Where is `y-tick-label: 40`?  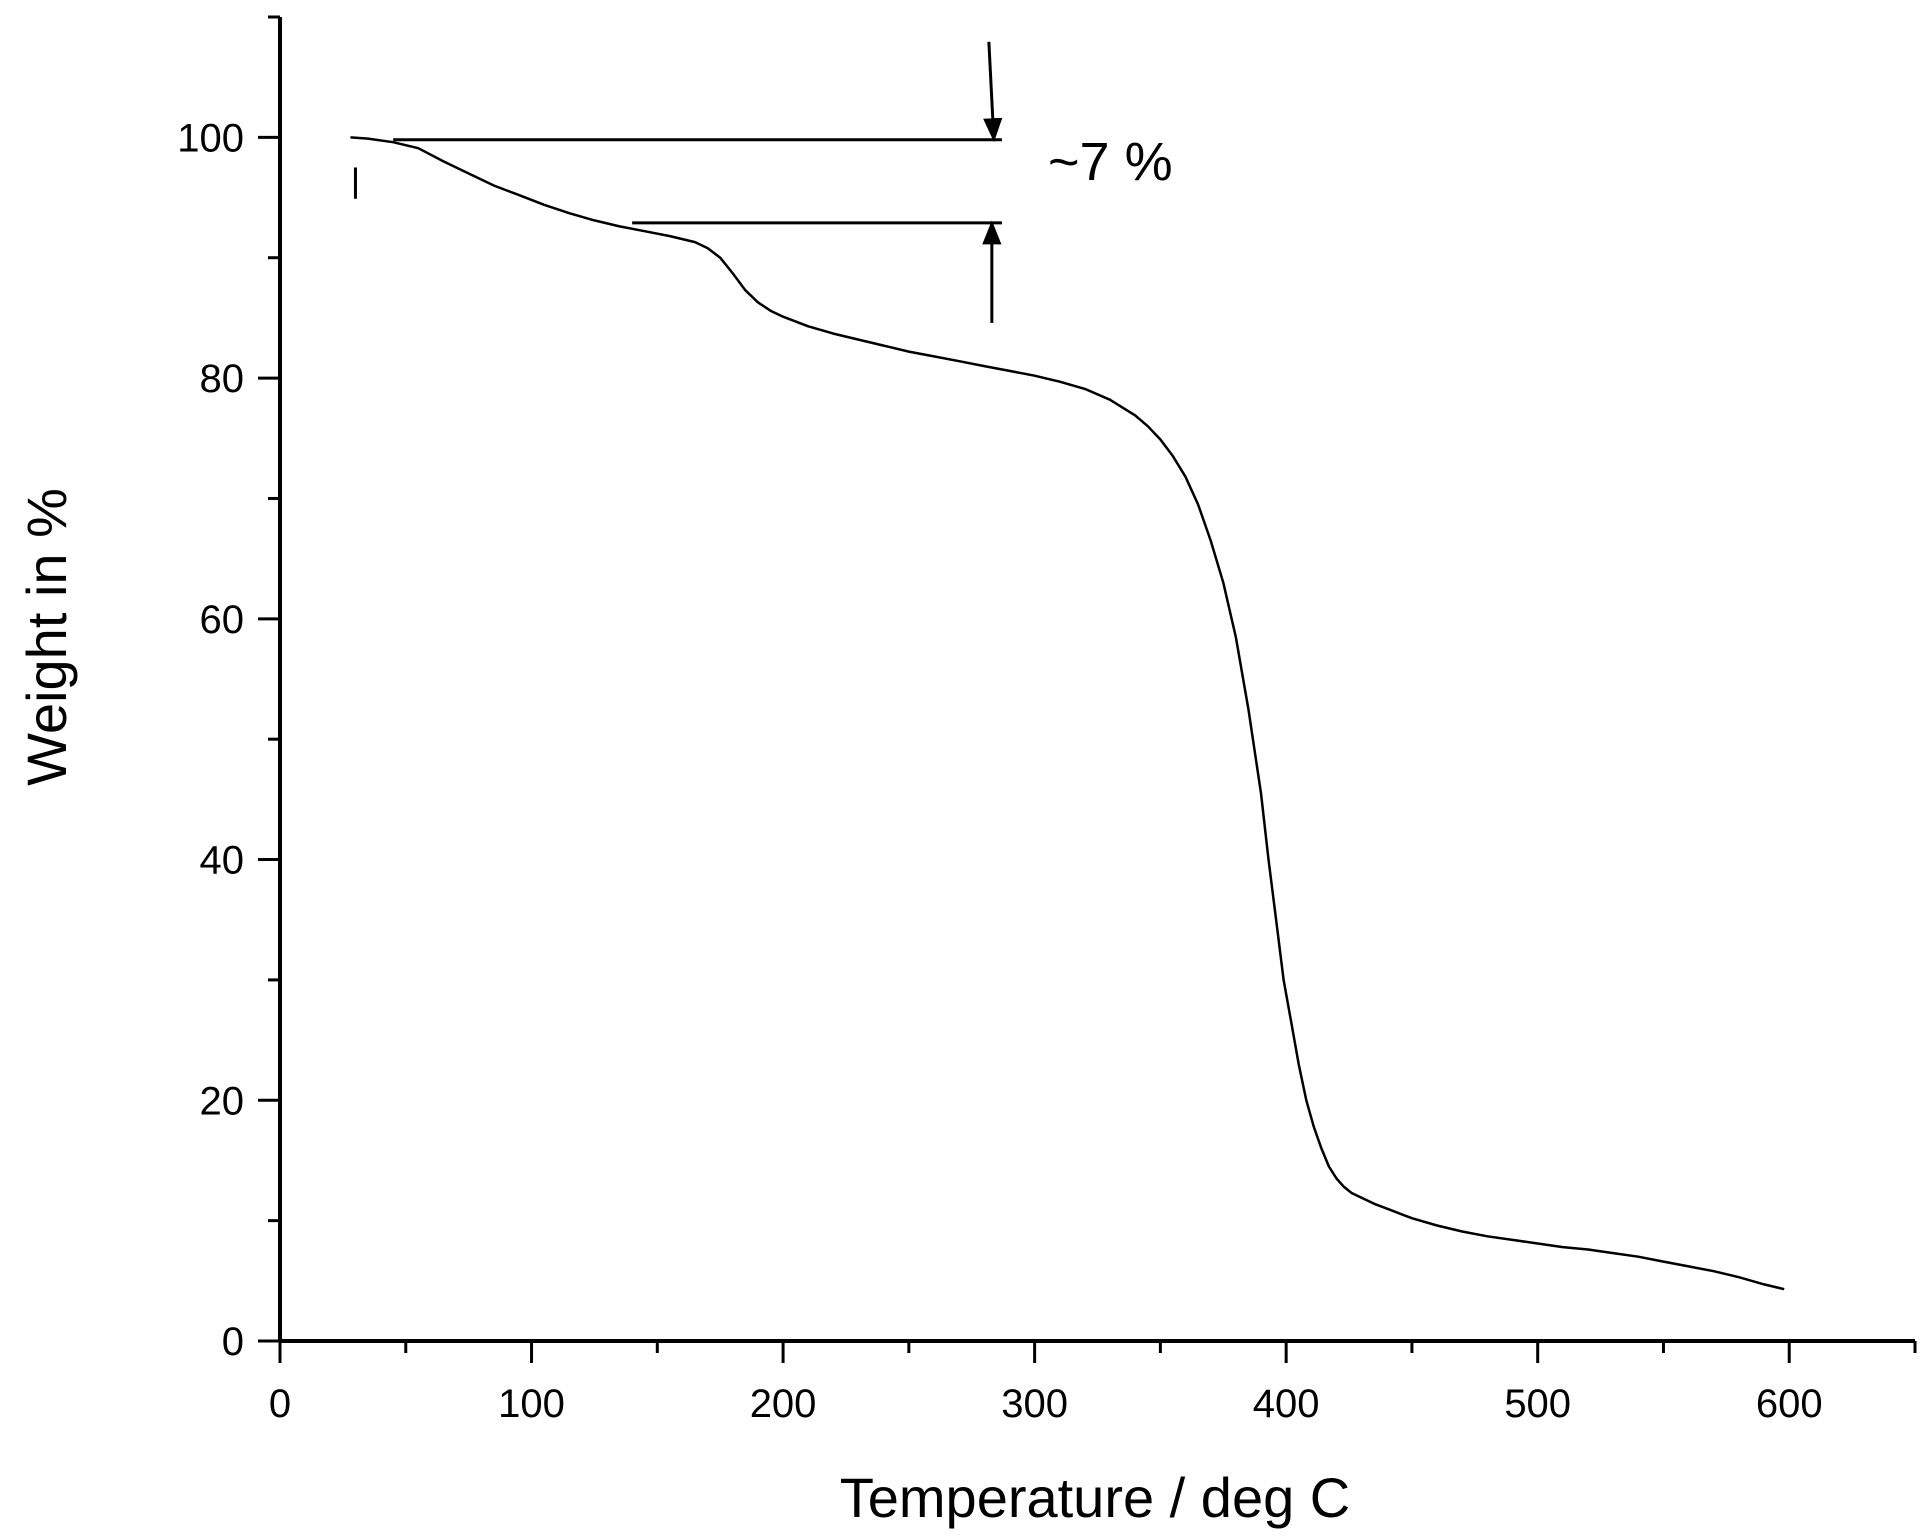 y-tick-label: 40 is located at coordinates (222, 861).